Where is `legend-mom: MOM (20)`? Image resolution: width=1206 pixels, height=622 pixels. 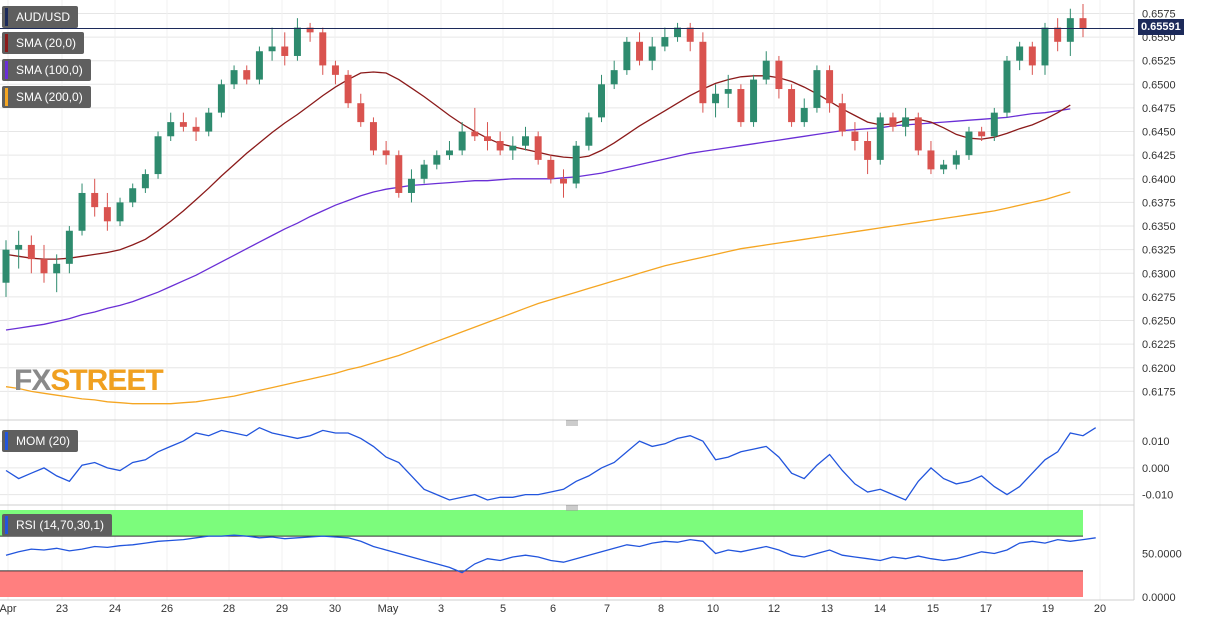
legend-mom: MOM (20) is located at coordinates (40, 441).